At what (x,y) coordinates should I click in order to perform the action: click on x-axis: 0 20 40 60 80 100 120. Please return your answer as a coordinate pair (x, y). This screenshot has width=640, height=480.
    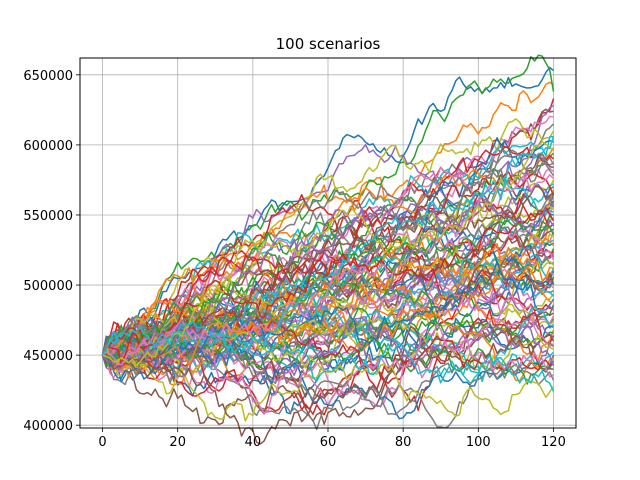
    Looking at the image, I should click on (332, 439).